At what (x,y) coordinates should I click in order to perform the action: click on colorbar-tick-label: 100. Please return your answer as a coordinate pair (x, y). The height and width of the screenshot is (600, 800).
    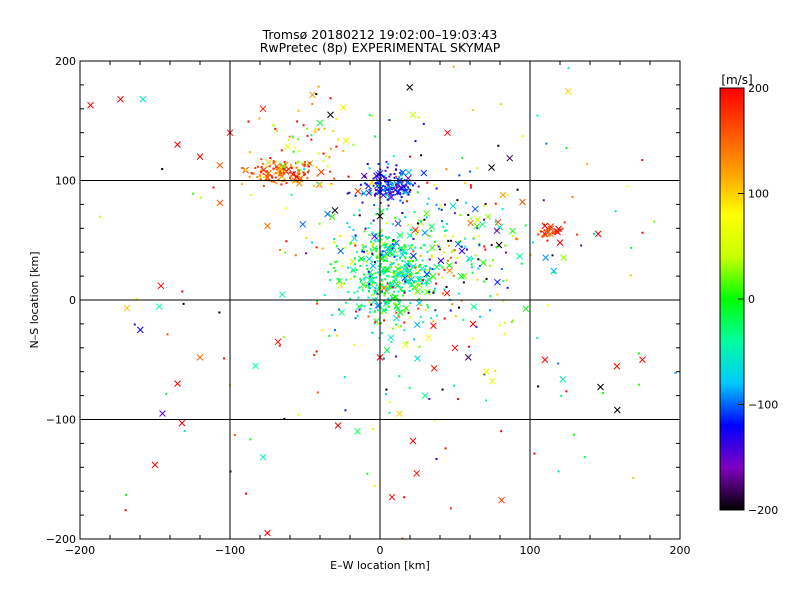
    Looking at the image, I should click on (758, 194).